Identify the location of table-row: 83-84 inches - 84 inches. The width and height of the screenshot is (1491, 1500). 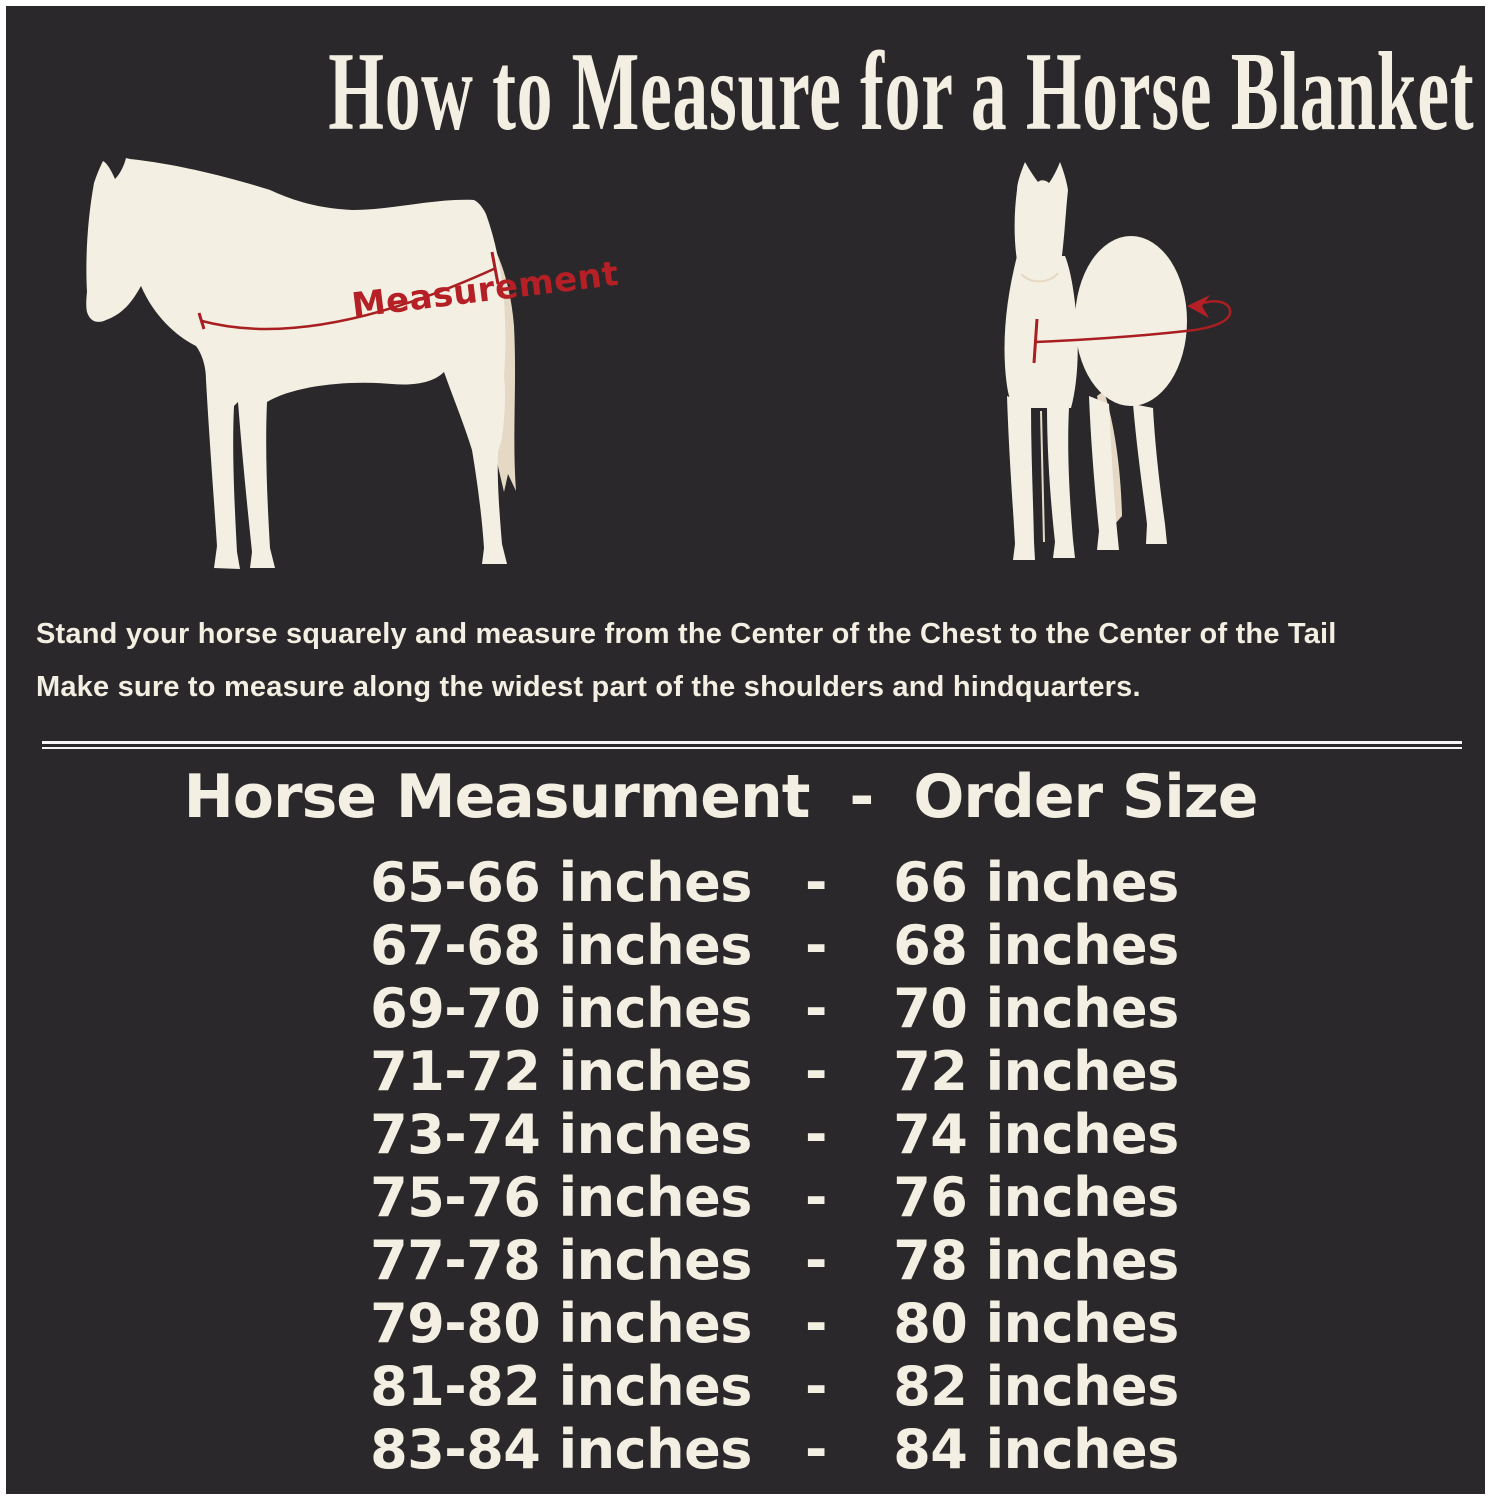
(781, 1449).